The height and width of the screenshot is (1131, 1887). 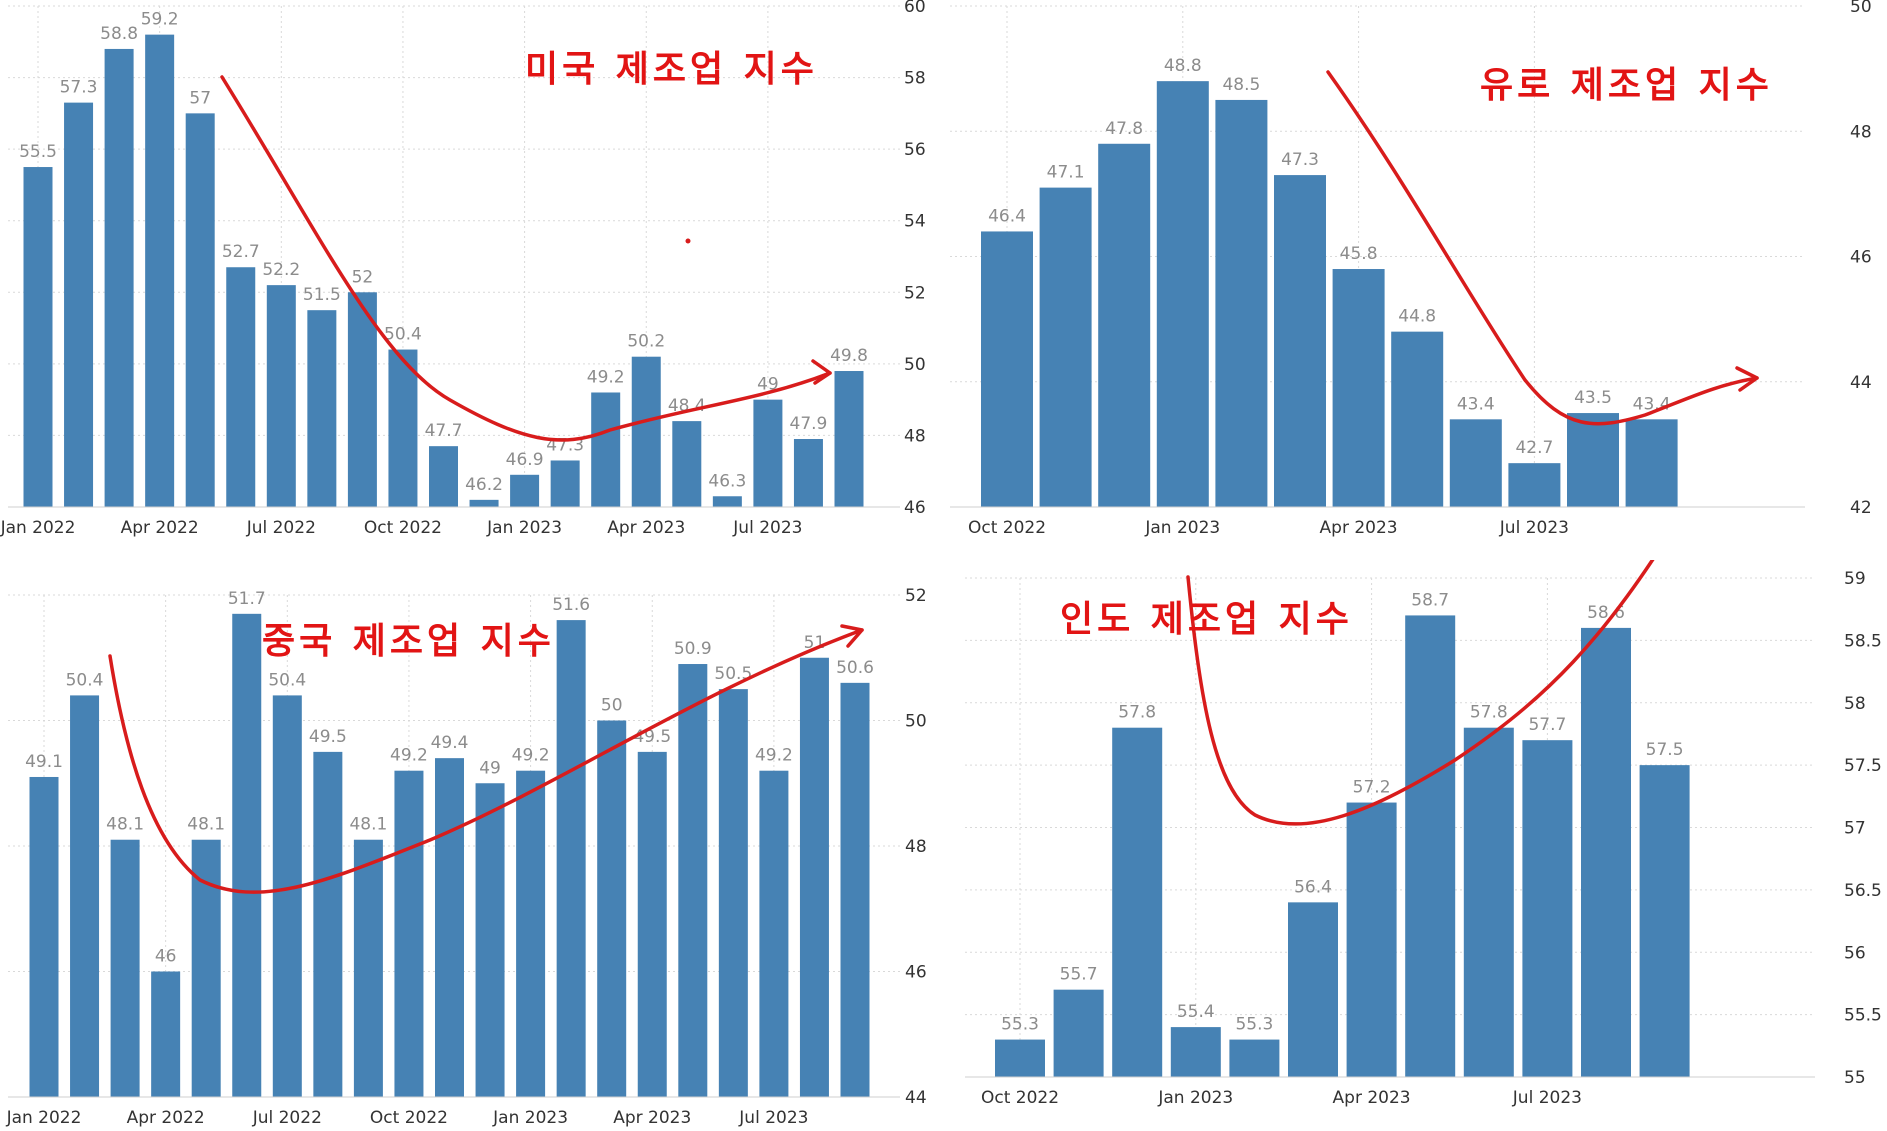 I want to click on china-annotation: 중국 제조업 지수, so click(x=408, y=641).